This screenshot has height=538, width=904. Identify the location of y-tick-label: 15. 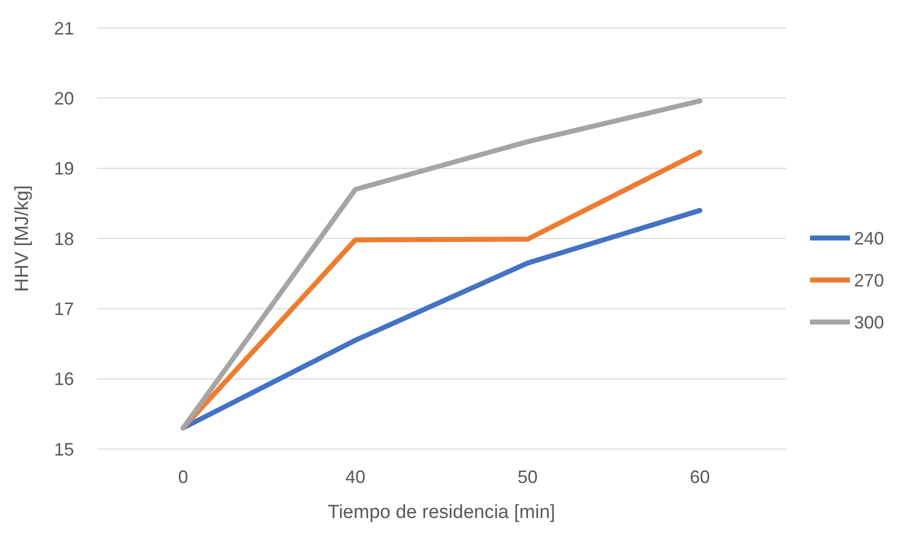
(64, 449).